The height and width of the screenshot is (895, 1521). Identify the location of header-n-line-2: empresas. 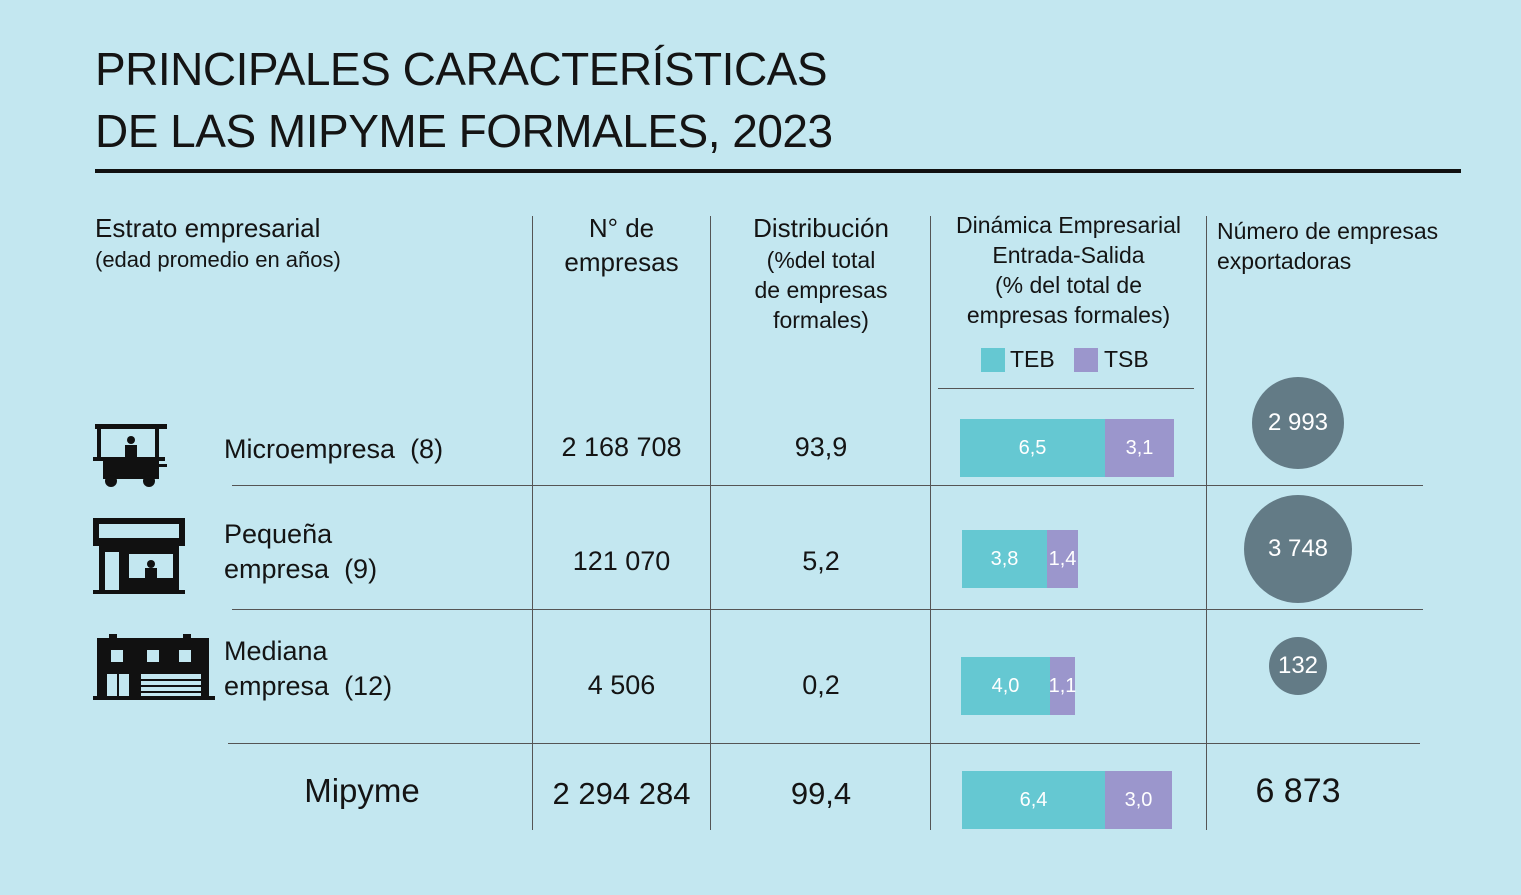
(621, 262).